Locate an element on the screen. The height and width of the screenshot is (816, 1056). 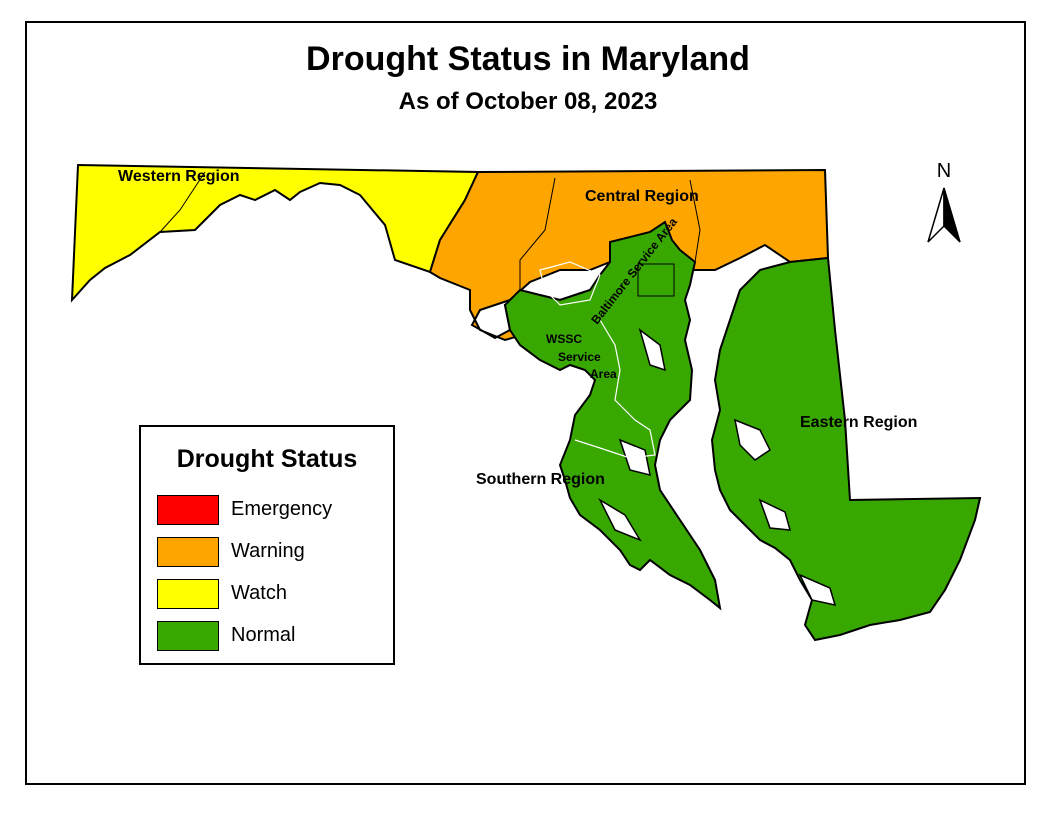
legend-label: Emergency is located at coordinates (282, 509).